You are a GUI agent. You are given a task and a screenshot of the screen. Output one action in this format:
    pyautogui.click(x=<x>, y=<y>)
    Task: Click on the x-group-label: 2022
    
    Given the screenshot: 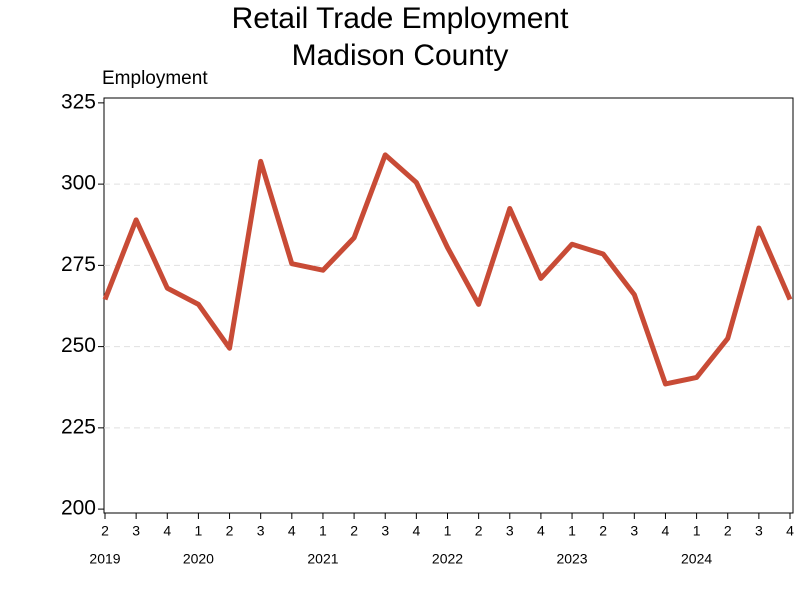 What is the action you would take?
    pyautogui.click(x=447, y=559)
    